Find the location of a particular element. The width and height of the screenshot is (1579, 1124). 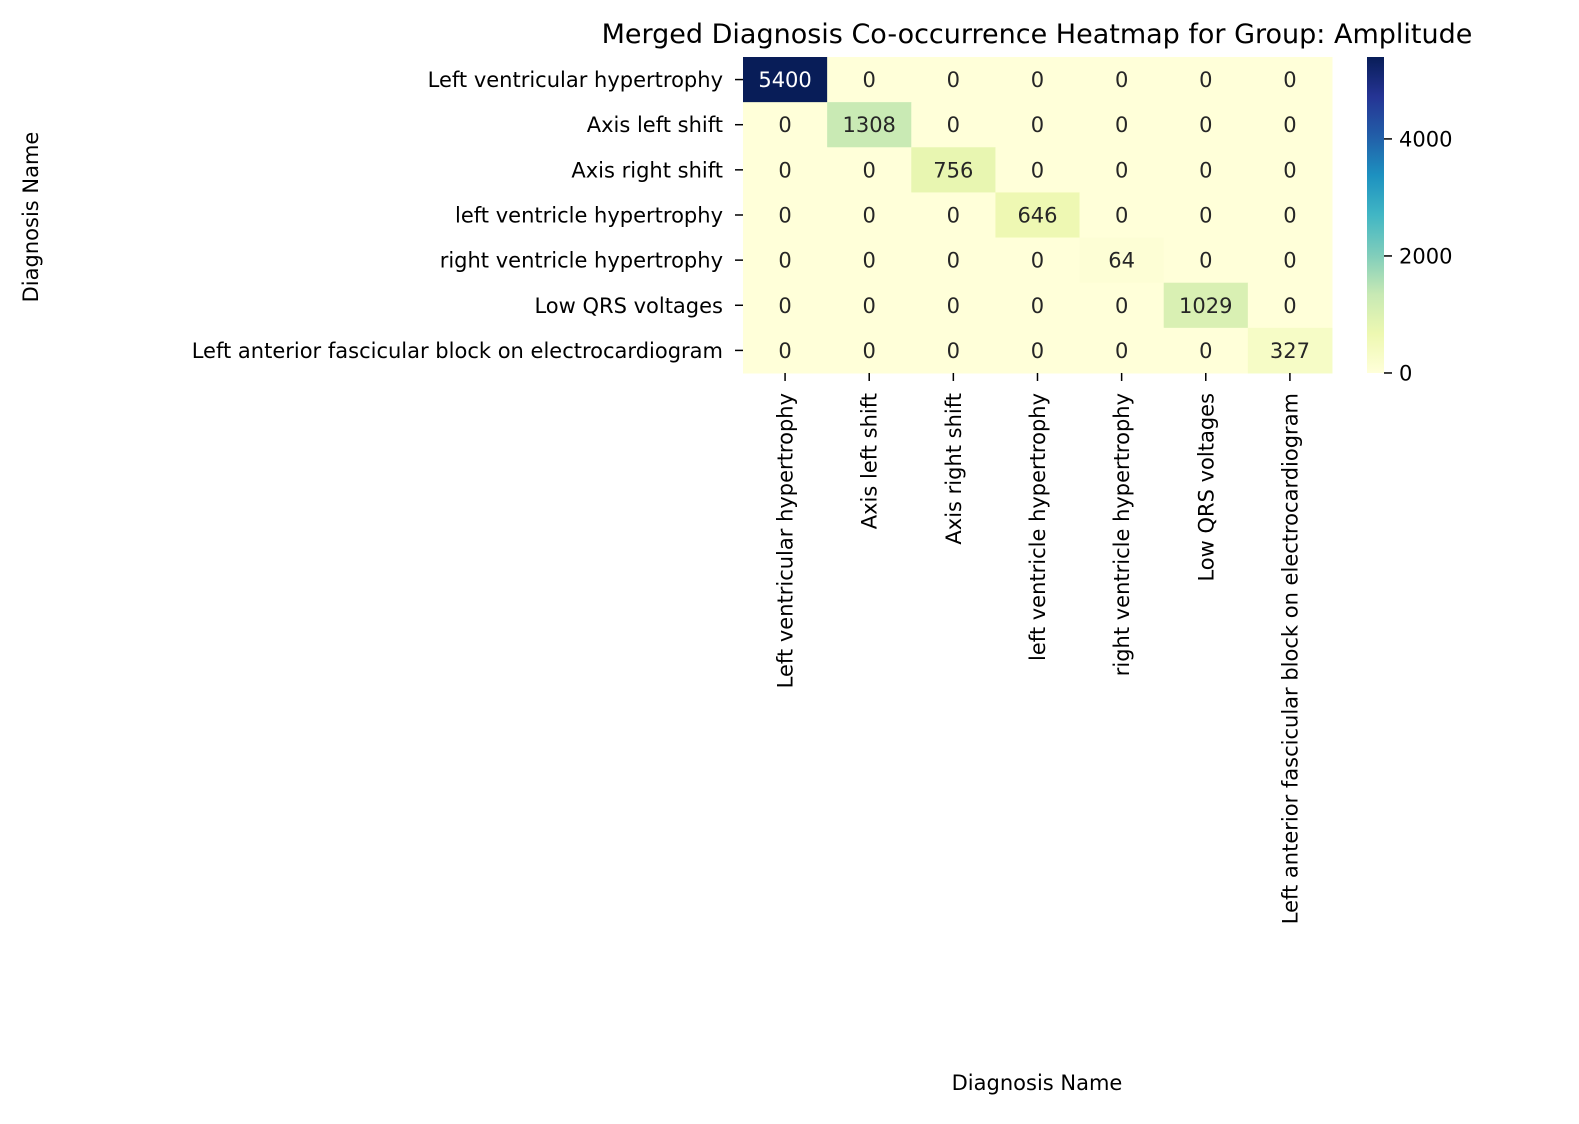

cell-value-label: 1308 is located at coordinates (868, 125).